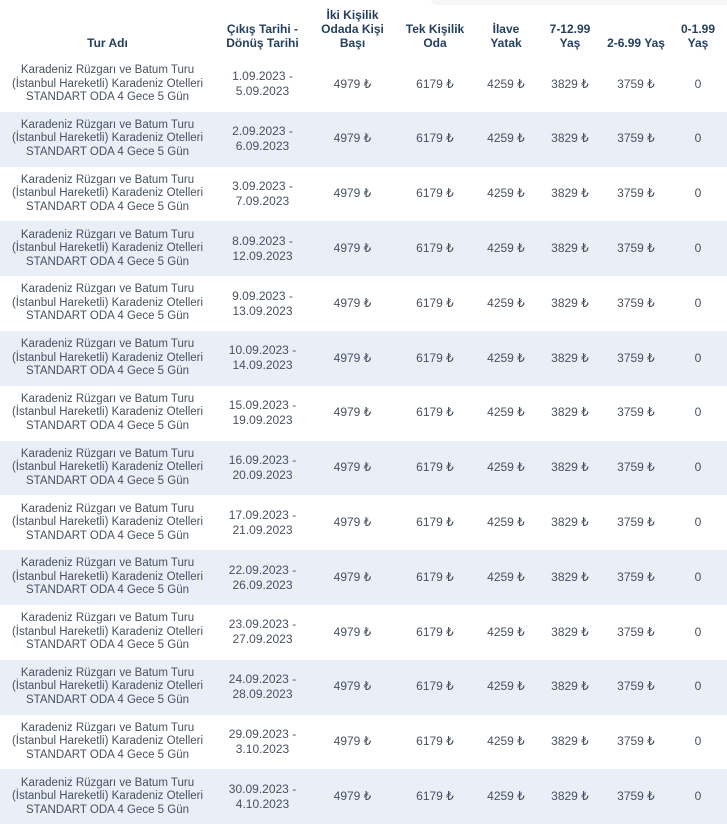 The height and width of the screenshot is (824, 727). What do you see at coordinates (262, 84) in the screenshot?
I see `cell-dates: 1.09.2023 - 5.09.2023` at bounding box center [262, 84].